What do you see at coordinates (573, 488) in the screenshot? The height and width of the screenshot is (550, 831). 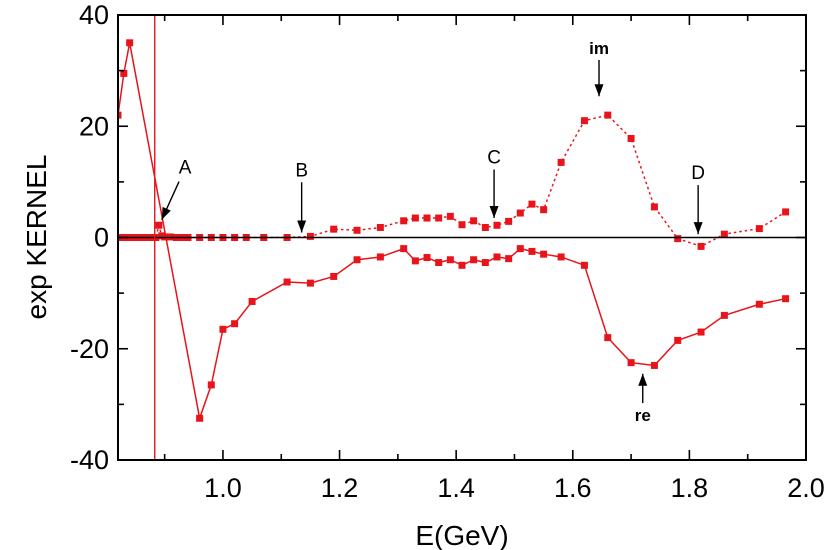 I see `x-tick-label: 1.6` at bounding box center [573, 488].